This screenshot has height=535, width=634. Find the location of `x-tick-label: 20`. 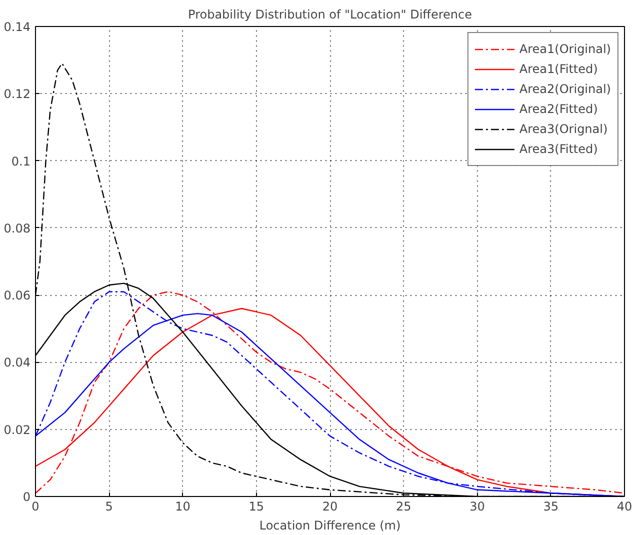

x-tick-label: 20 is located at coordinates (330, 507).